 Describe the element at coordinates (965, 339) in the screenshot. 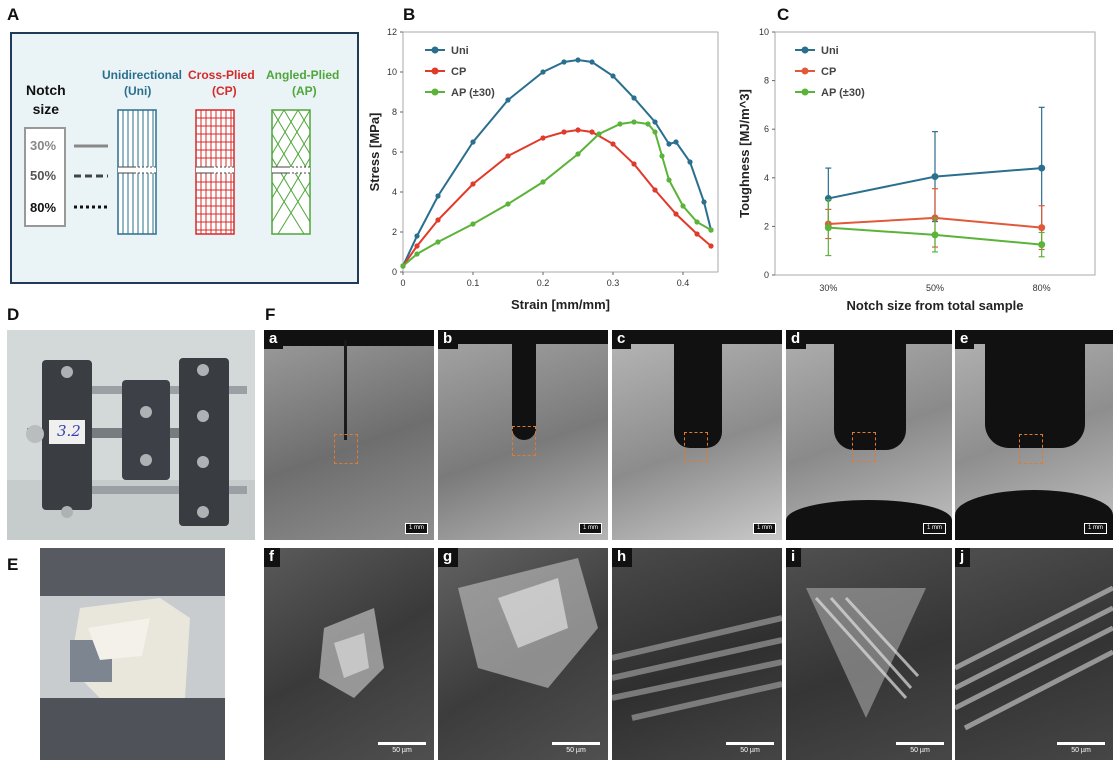

I see `subpanel-label-e: e` at that location.